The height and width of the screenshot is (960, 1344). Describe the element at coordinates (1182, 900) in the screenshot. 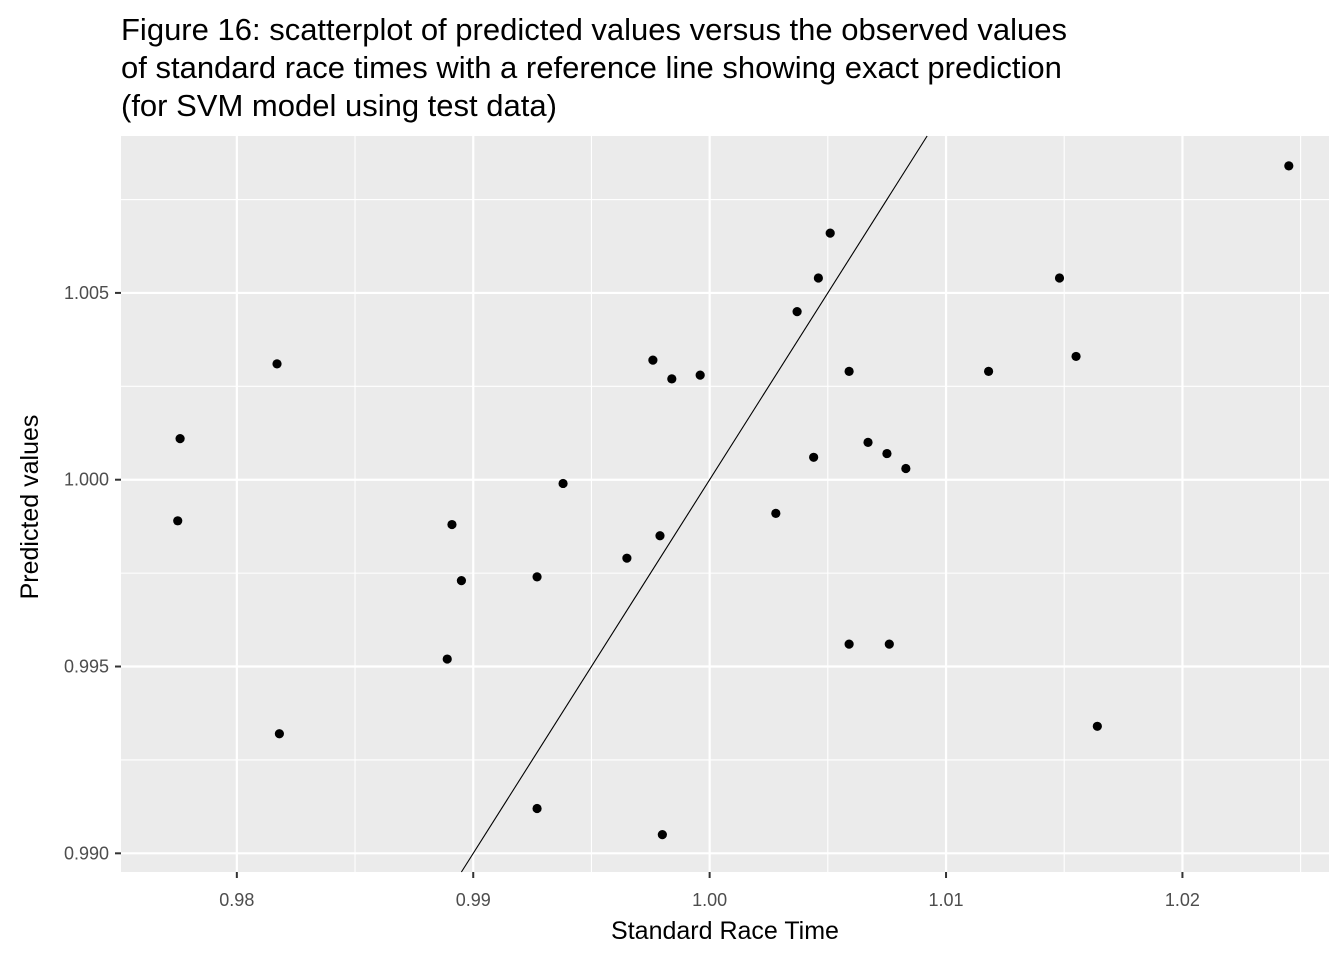

I see `x-tick-label: 1.02` at that location.